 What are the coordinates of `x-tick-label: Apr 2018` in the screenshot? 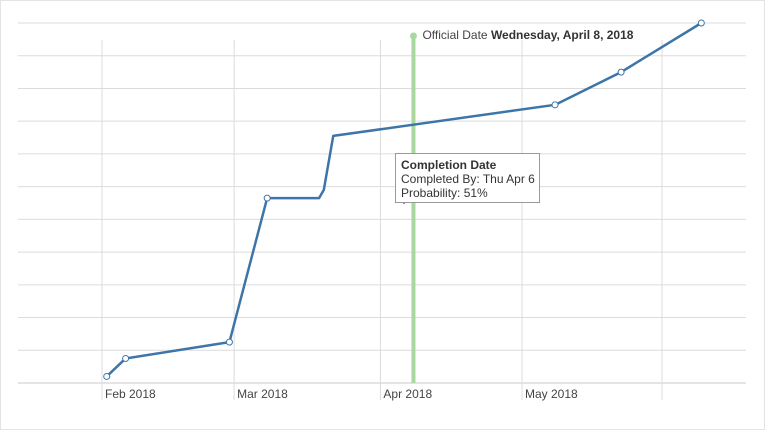 It's located at (407, 394).